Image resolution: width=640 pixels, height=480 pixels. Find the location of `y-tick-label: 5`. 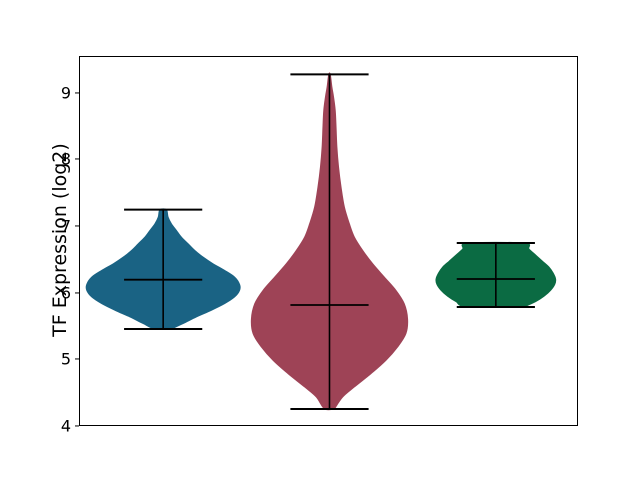

y-tick-label: 5 is located at coordinates (65, 359).